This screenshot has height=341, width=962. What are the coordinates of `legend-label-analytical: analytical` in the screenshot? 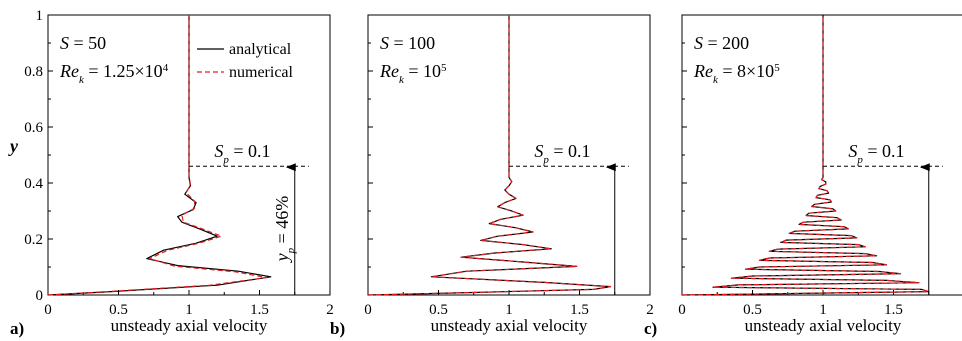 It's located at (260, 49).